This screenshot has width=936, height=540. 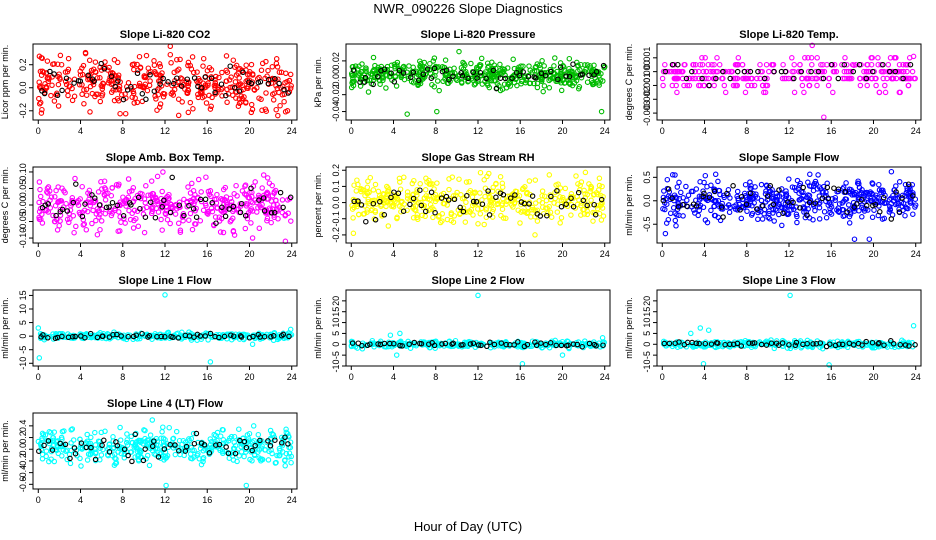 I want to click on x-tick-label: 20, so click(x=873, y=254).